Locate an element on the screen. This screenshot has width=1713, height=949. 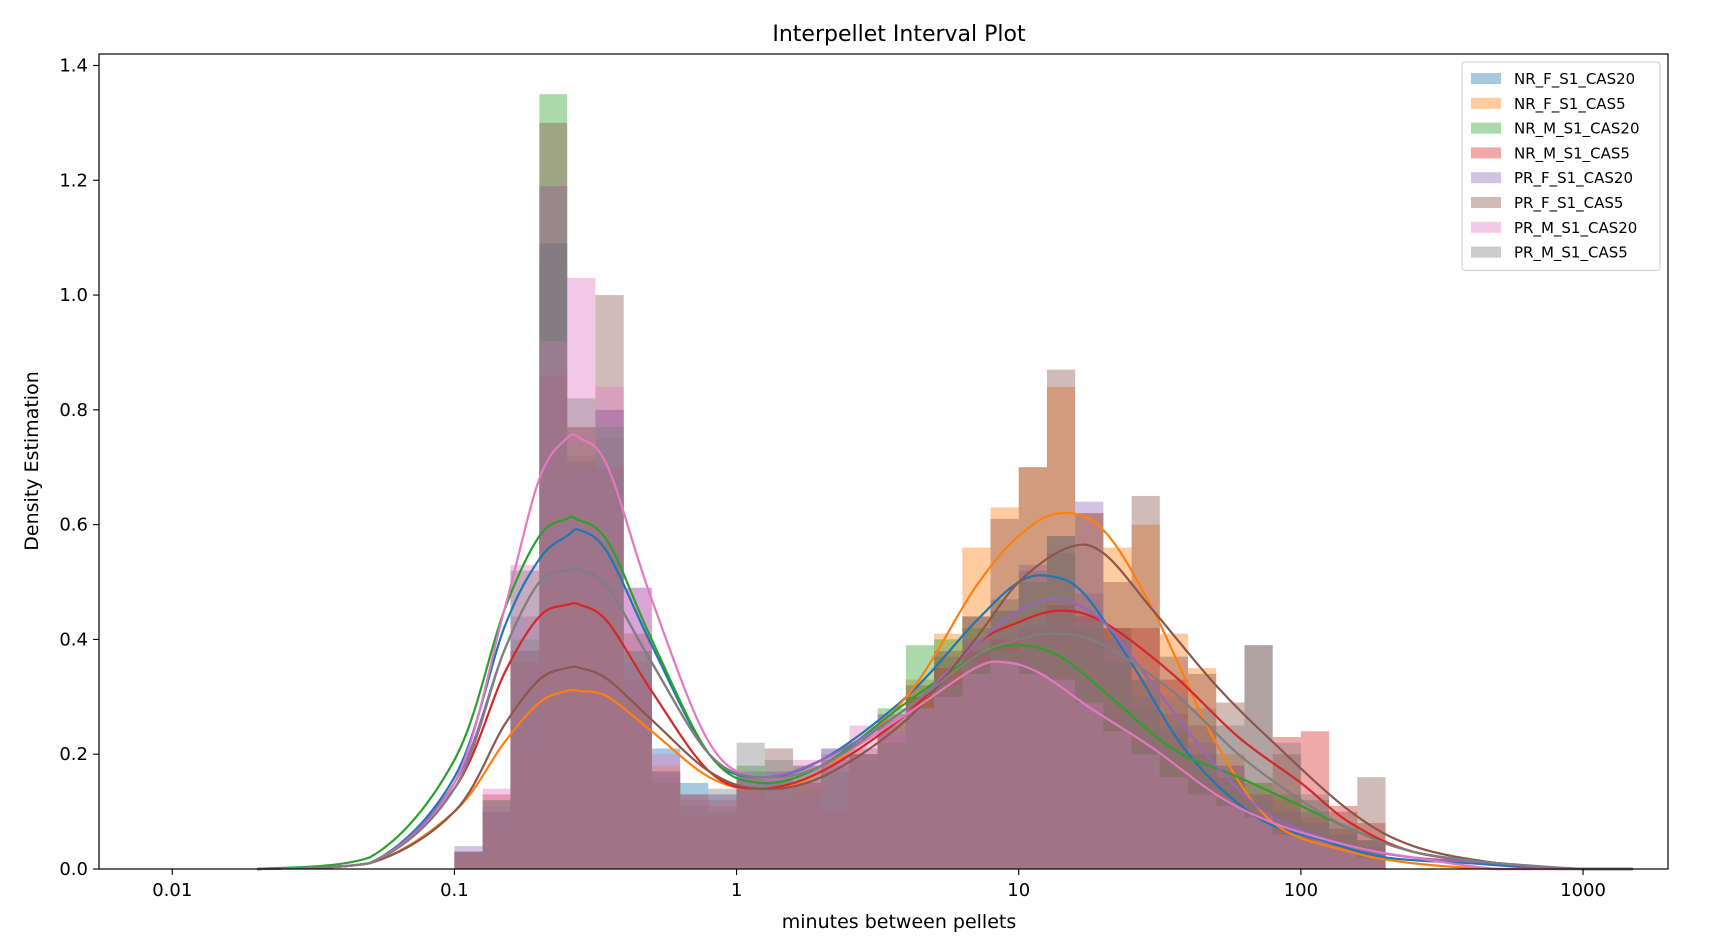
y-axis-ticks: 0.0 0.2 0.4 0.6 0.8 1.0 1.2 1.4 is located at coordinates (79, 467).